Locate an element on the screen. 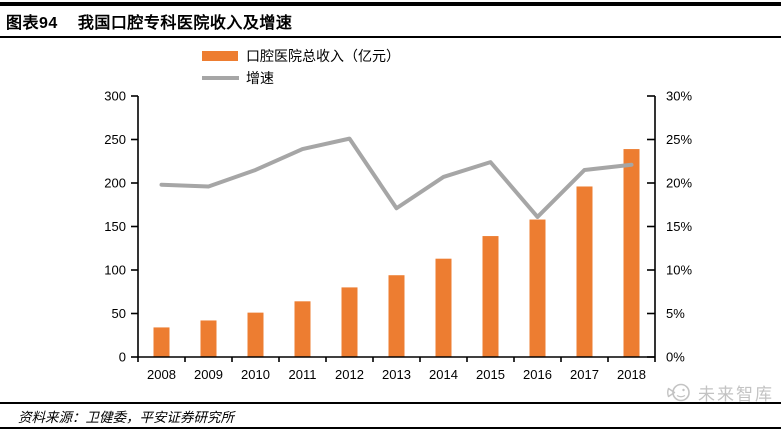  left-axis-label: 250 is located at coordinates (115, 139).